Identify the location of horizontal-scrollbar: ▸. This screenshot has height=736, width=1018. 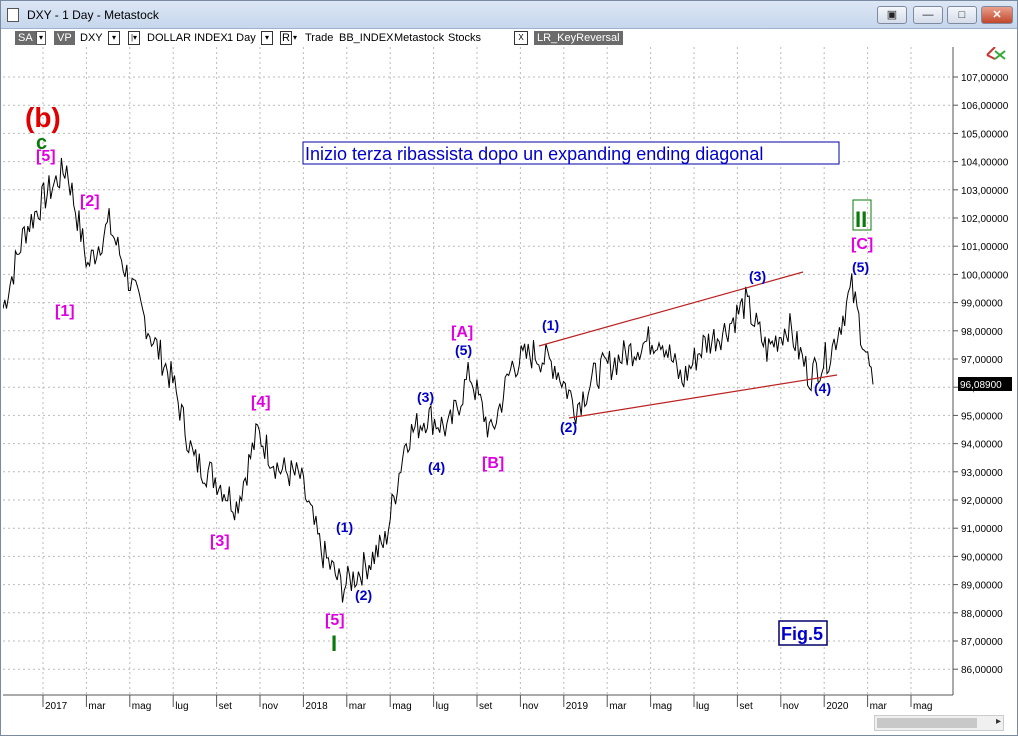
(939, 723).